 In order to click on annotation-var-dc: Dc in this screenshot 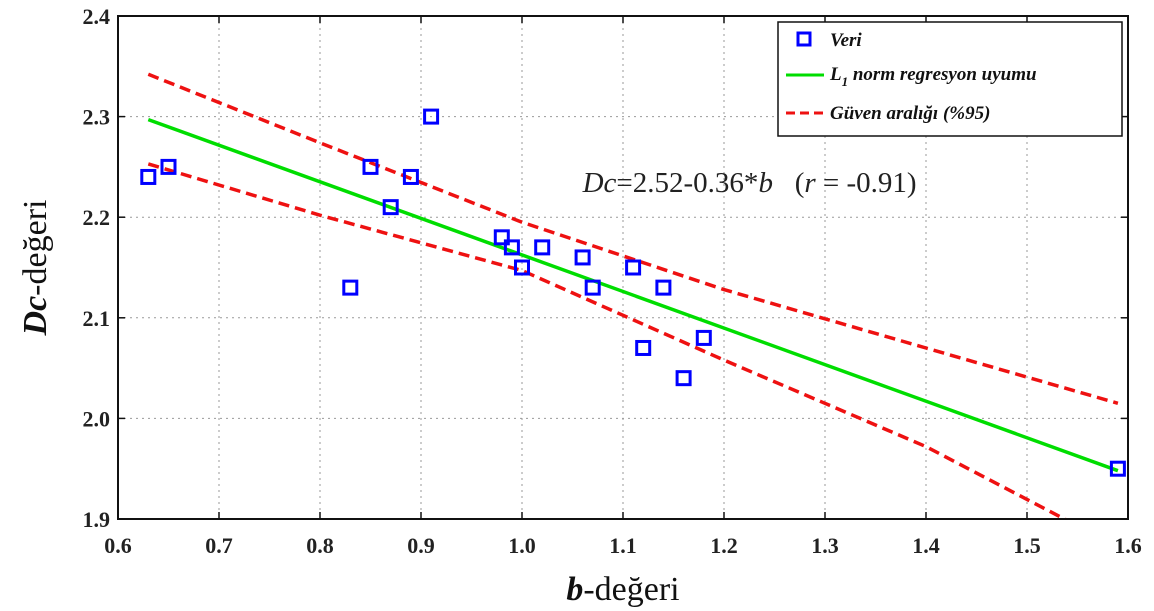, I will do `click(599, 183)`.